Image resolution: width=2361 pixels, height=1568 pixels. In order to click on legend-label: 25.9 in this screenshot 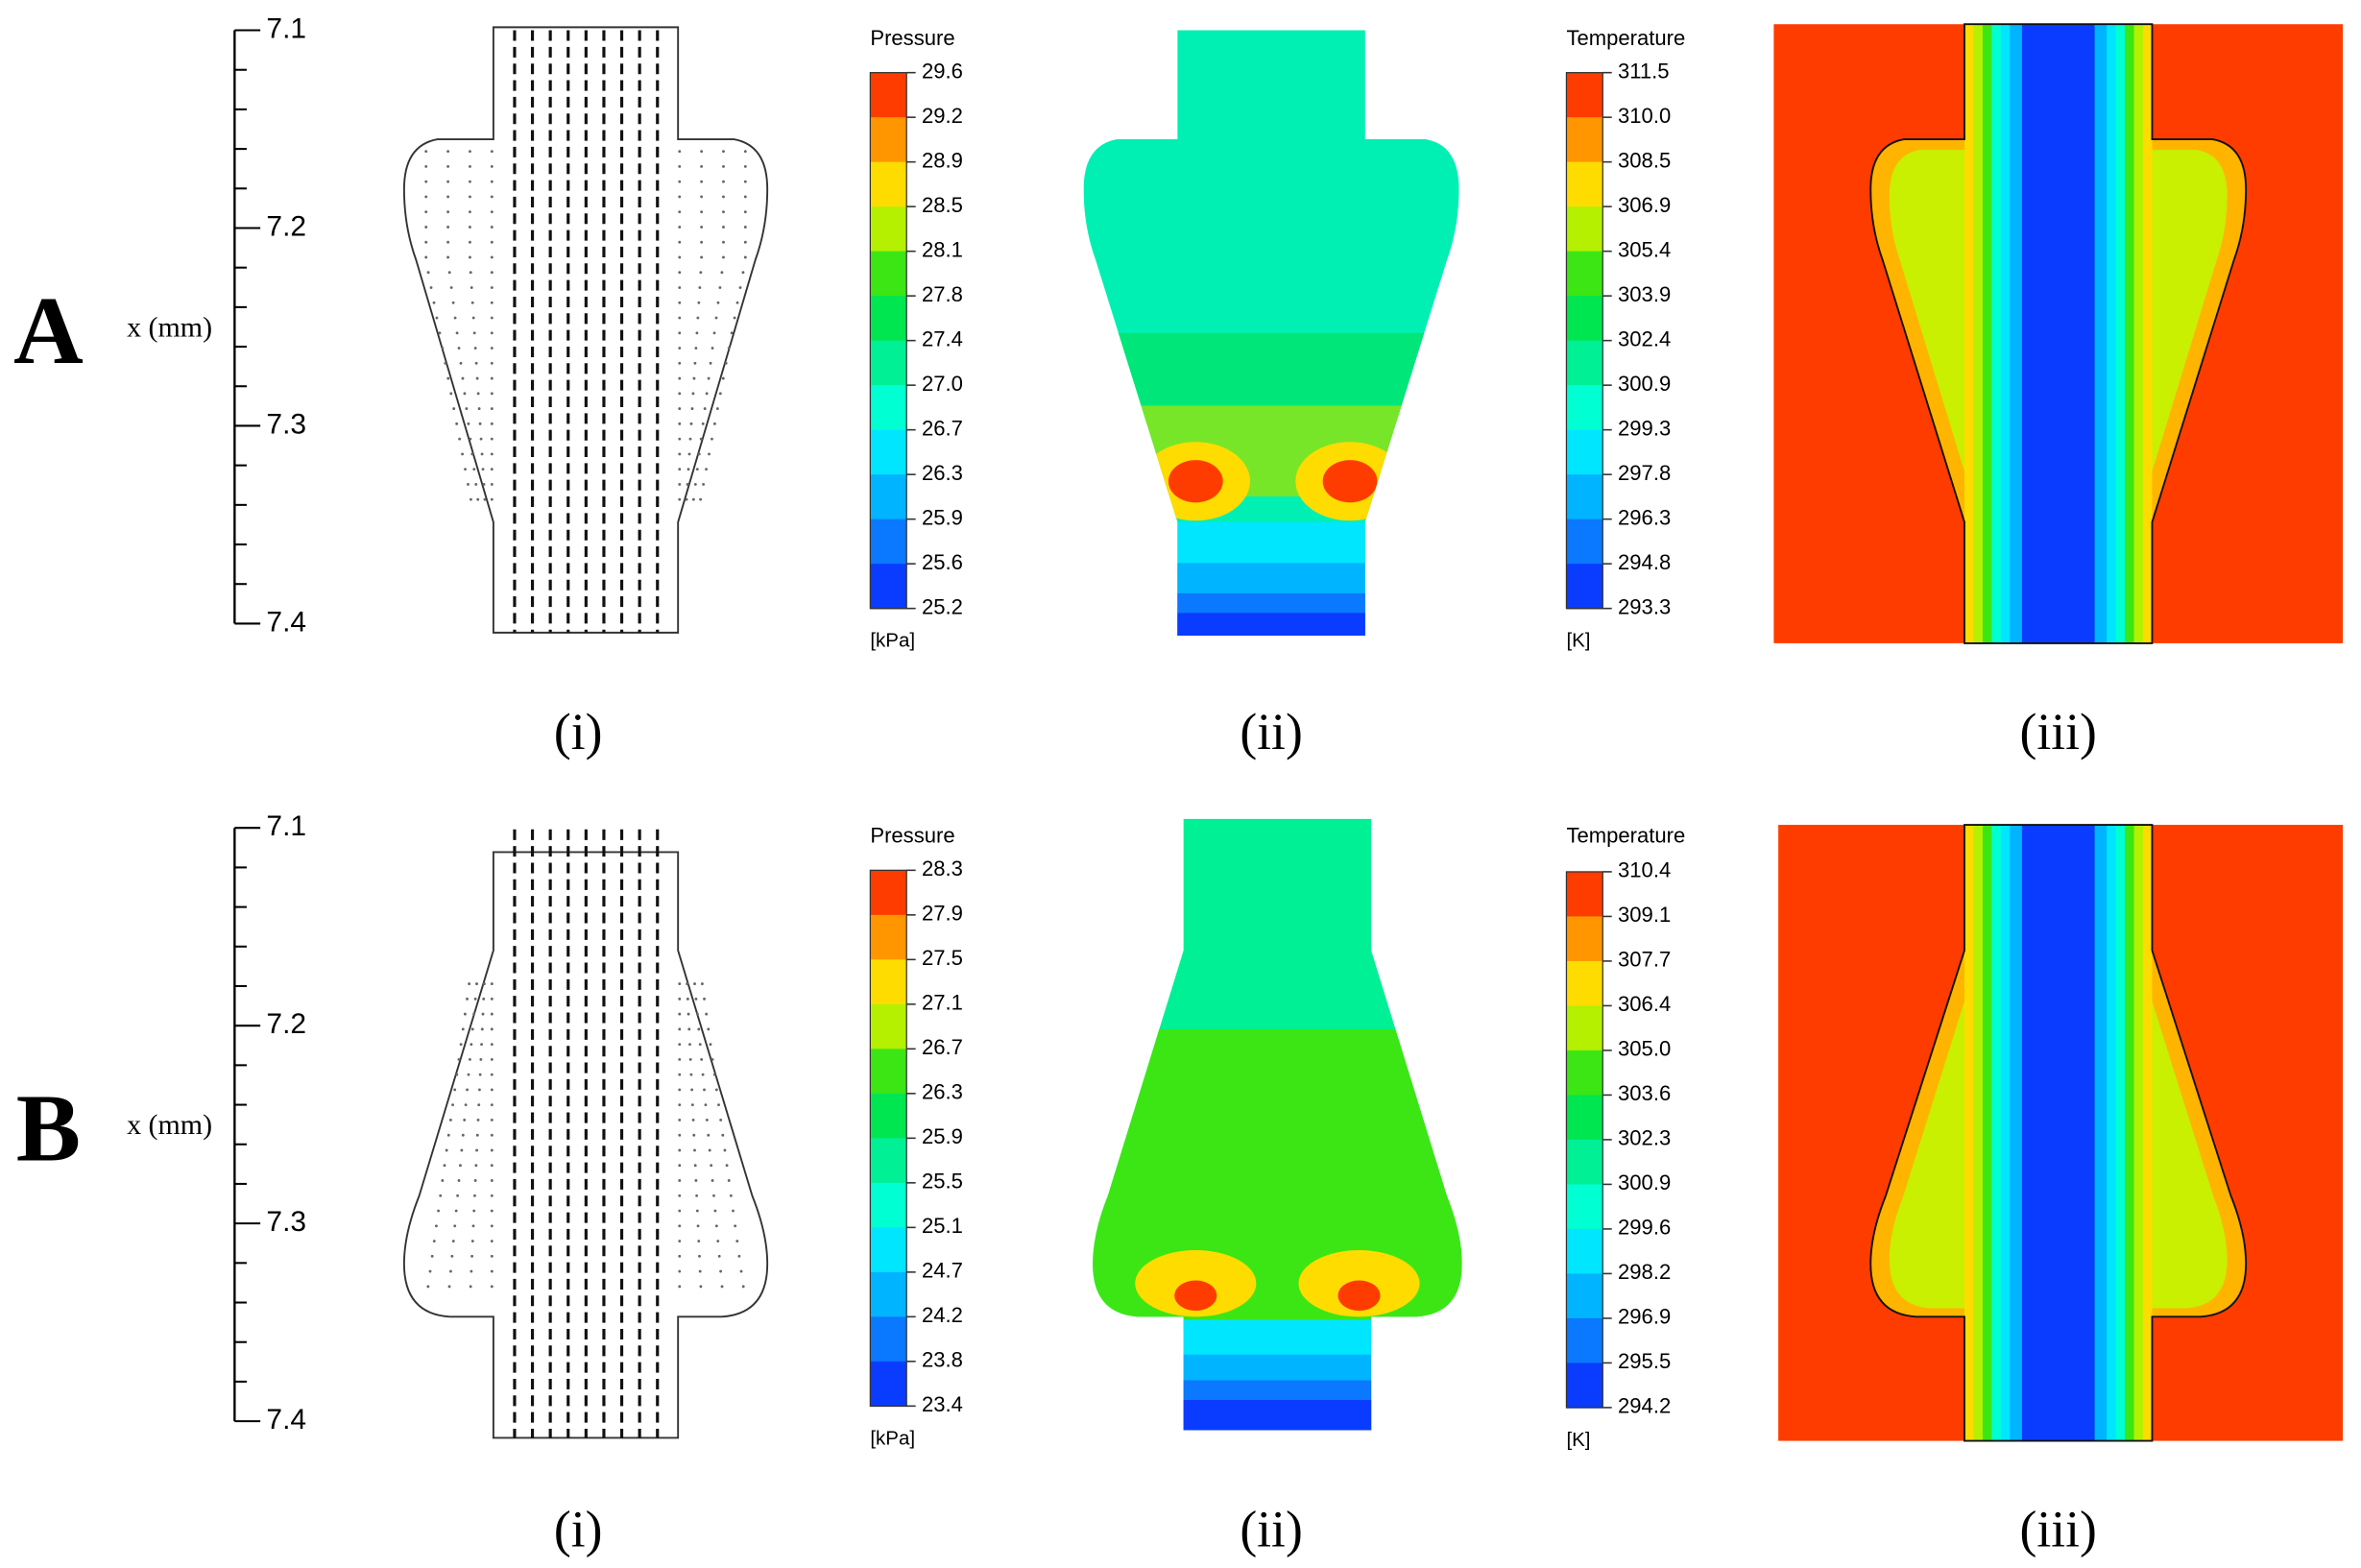, I will do `click(942, 517)`.